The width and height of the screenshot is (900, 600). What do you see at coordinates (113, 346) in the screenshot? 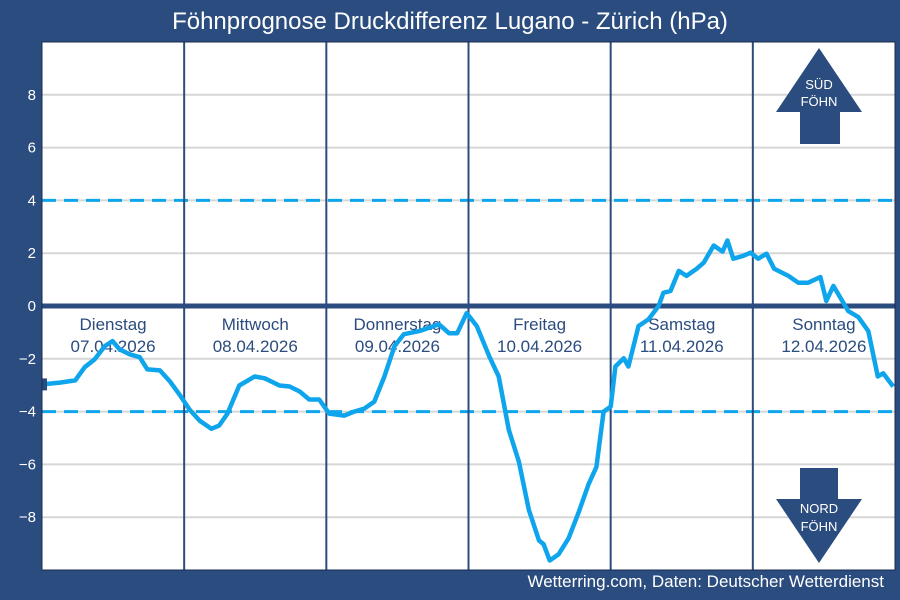
I see `day-date: 07.04.2026` at bounding box center [113, 346].